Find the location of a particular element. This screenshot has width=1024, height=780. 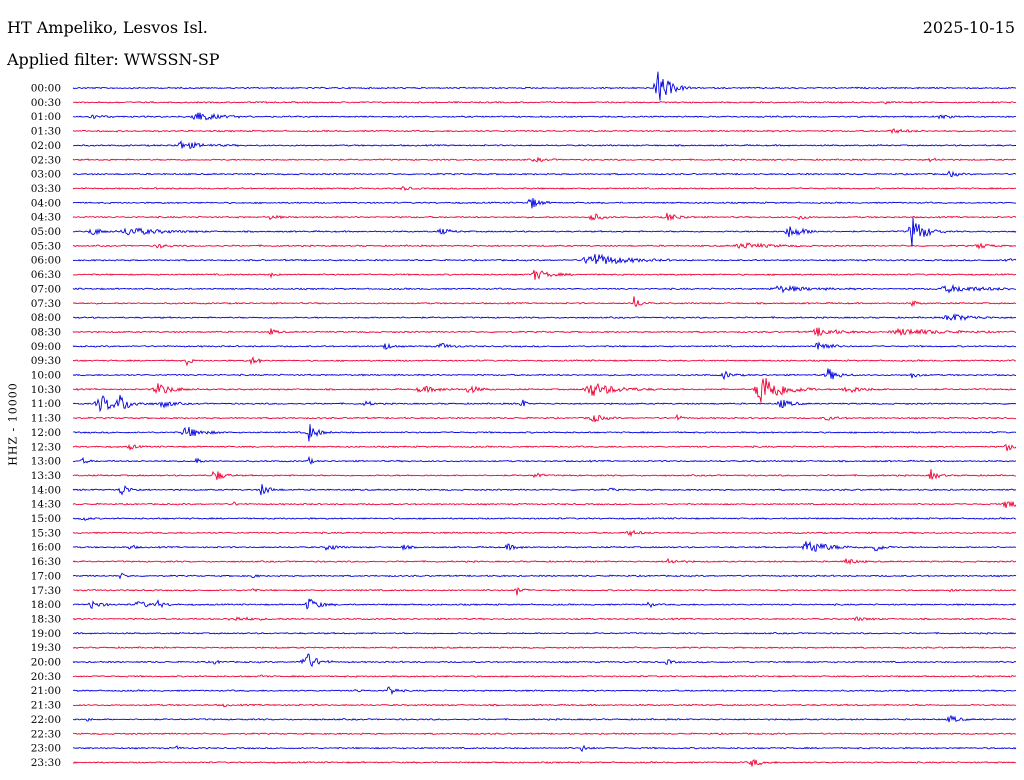

row-time-label: 05:30 is located at coordinates (46, 246).